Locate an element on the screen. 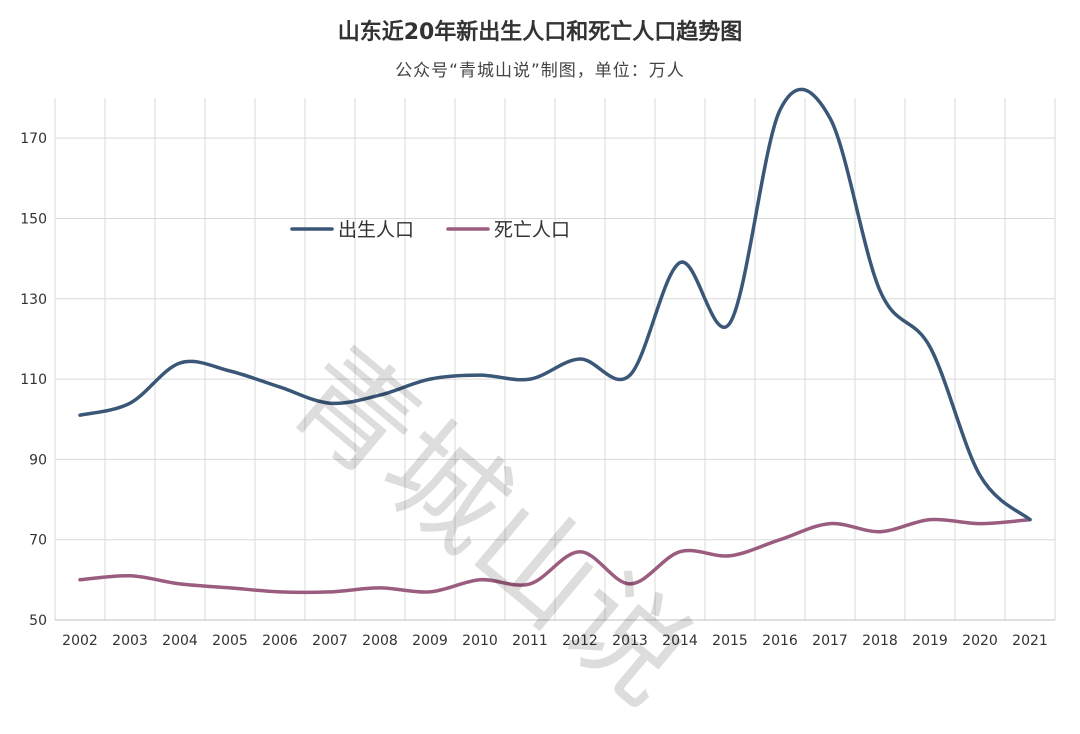  x-tick-label: 2020 is located at coordinates (980, 641).